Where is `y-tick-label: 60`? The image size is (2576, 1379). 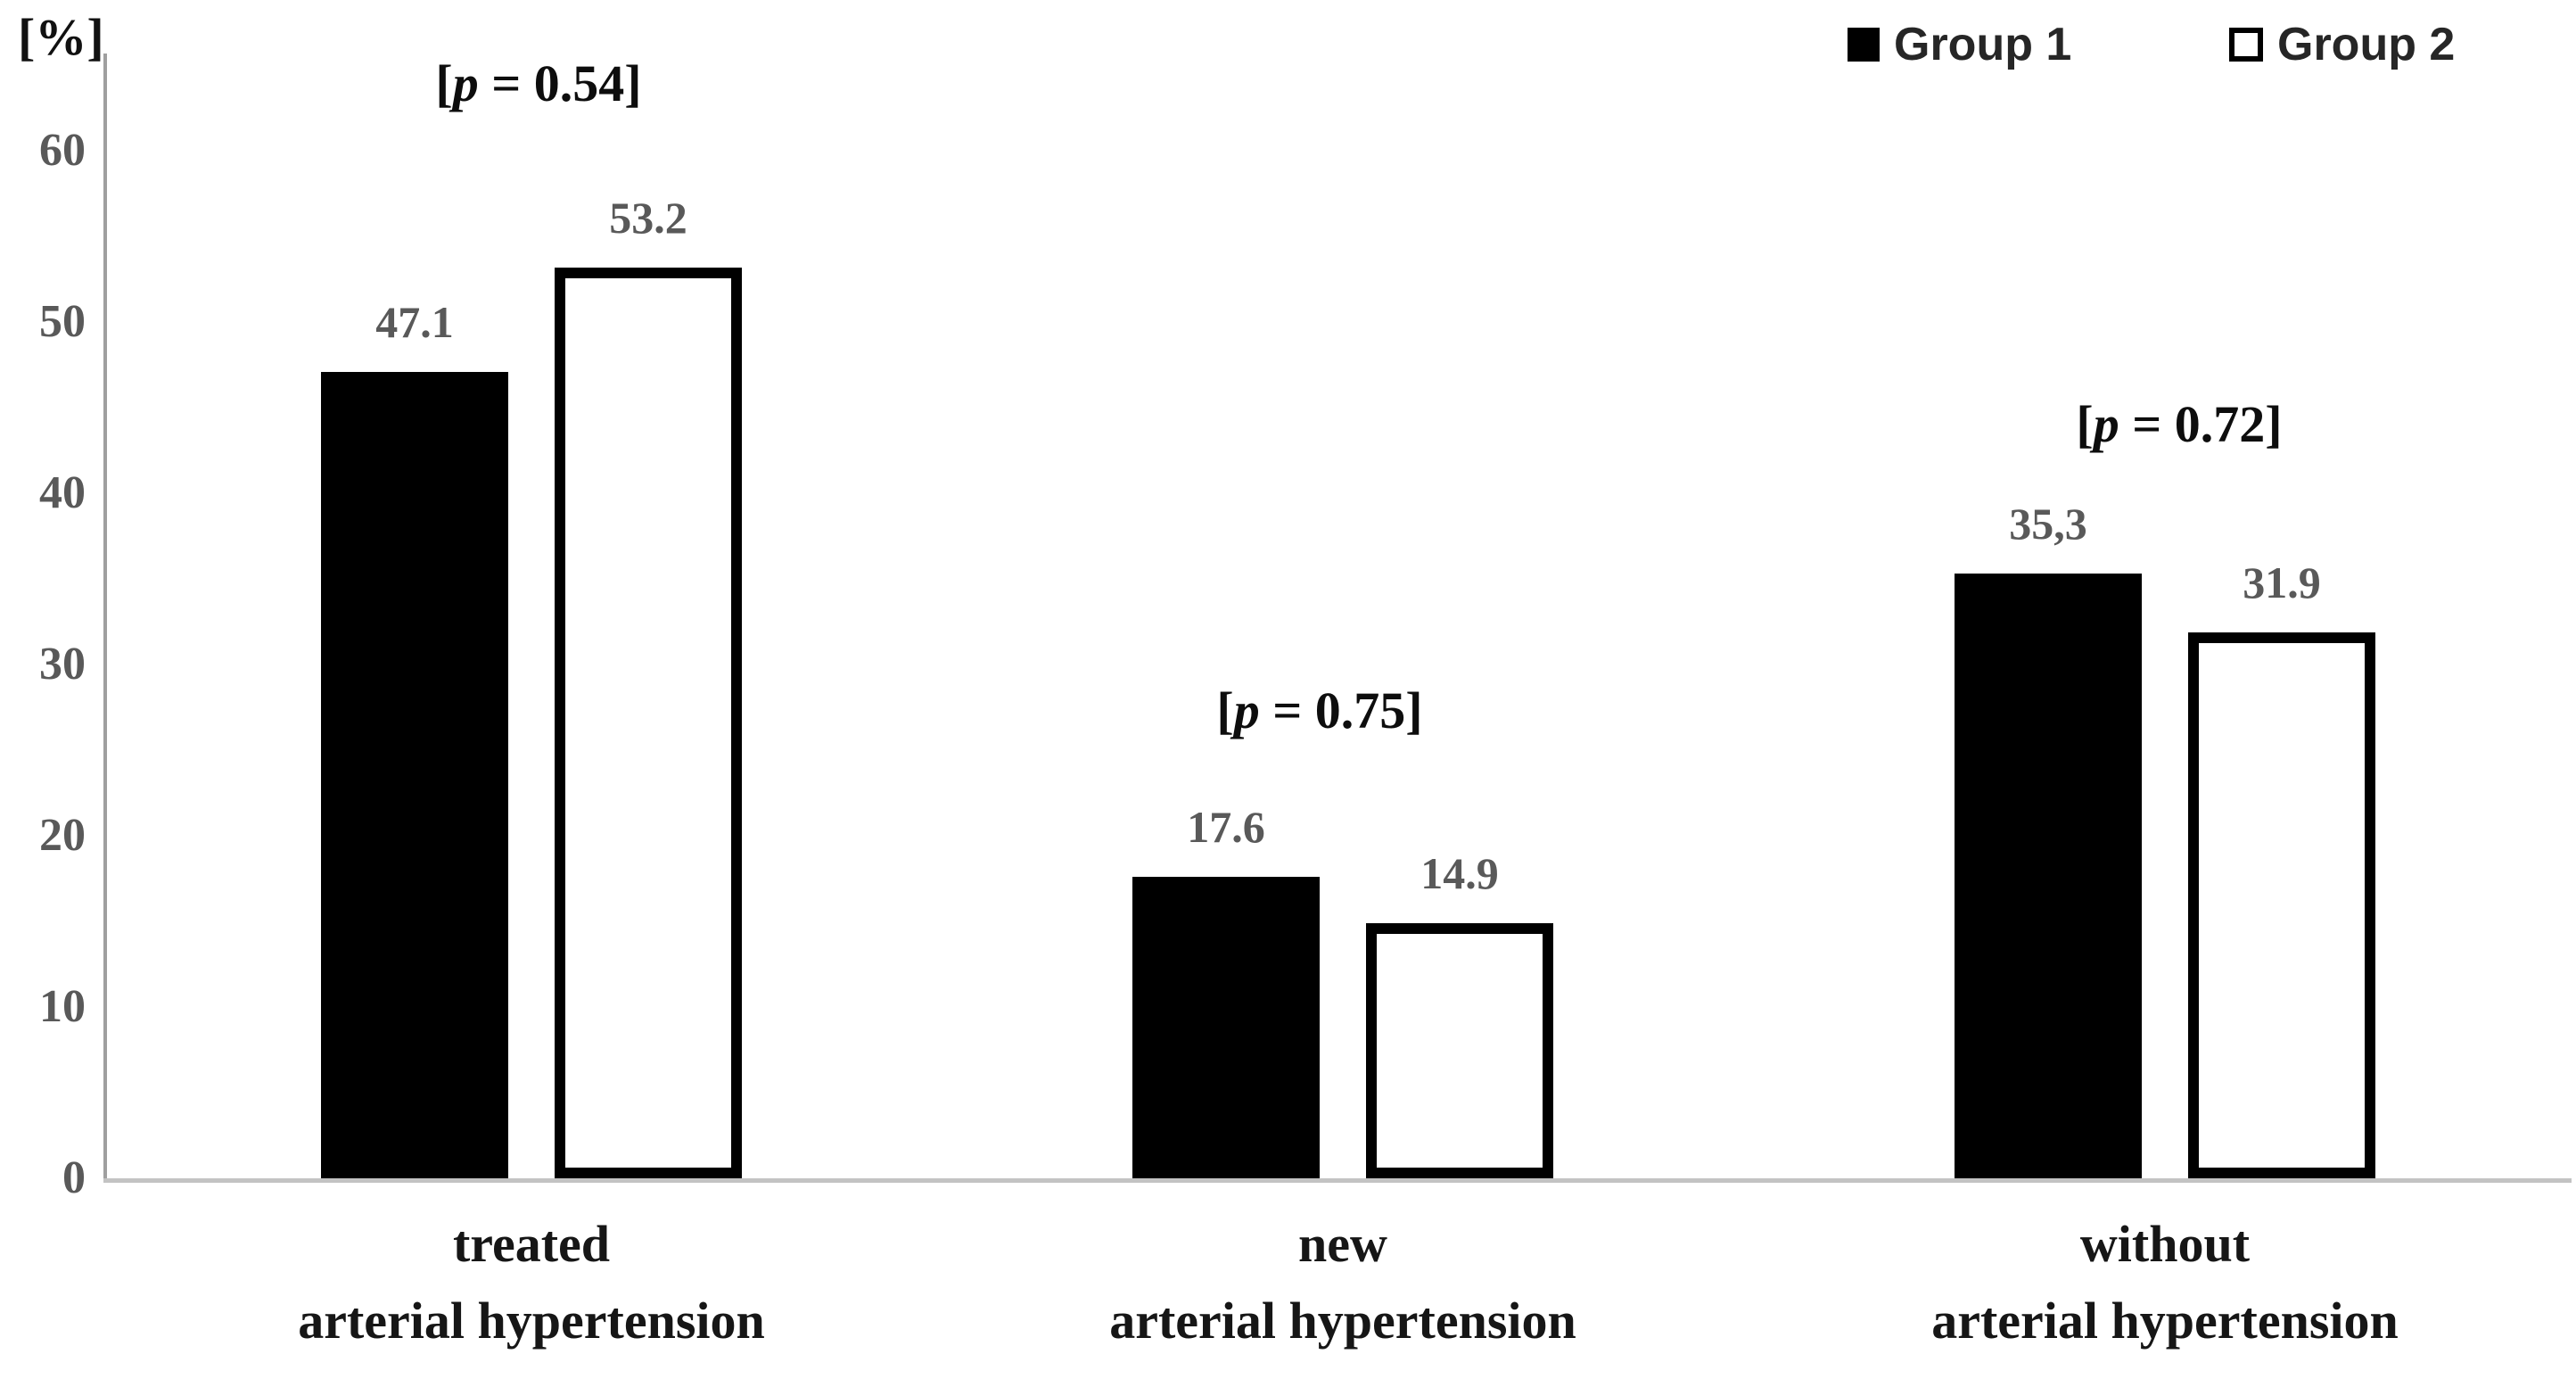
y-tick-label: 60 is located at coordinates (62, 150).